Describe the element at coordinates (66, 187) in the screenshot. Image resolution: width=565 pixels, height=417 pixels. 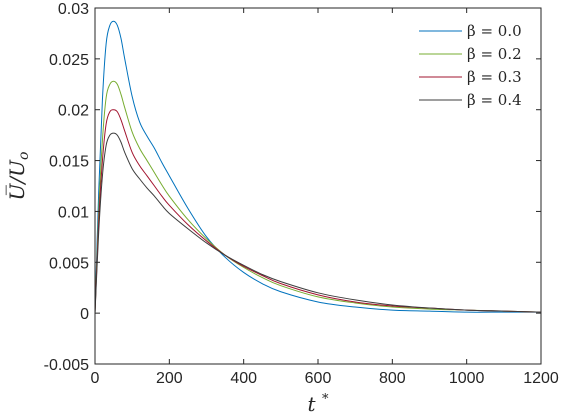
I see `y-tick-labels: -0.005 0 0.005 0.01 0.015 0.02 0.025 0.03` at that location.